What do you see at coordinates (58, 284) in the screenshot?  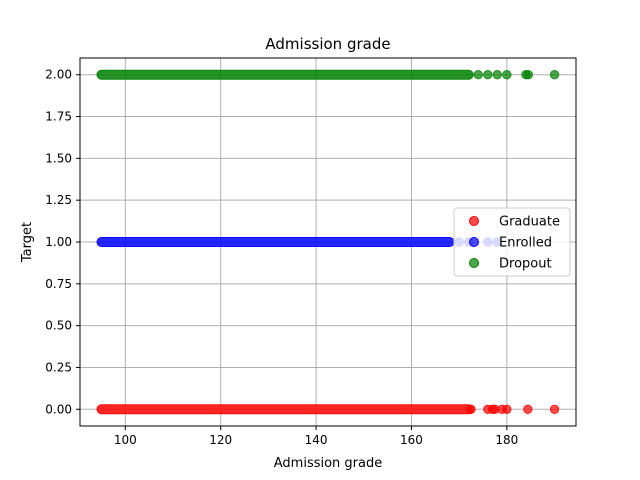 I see `y-tick-label: 0.75` at bounding box center [58, 284].